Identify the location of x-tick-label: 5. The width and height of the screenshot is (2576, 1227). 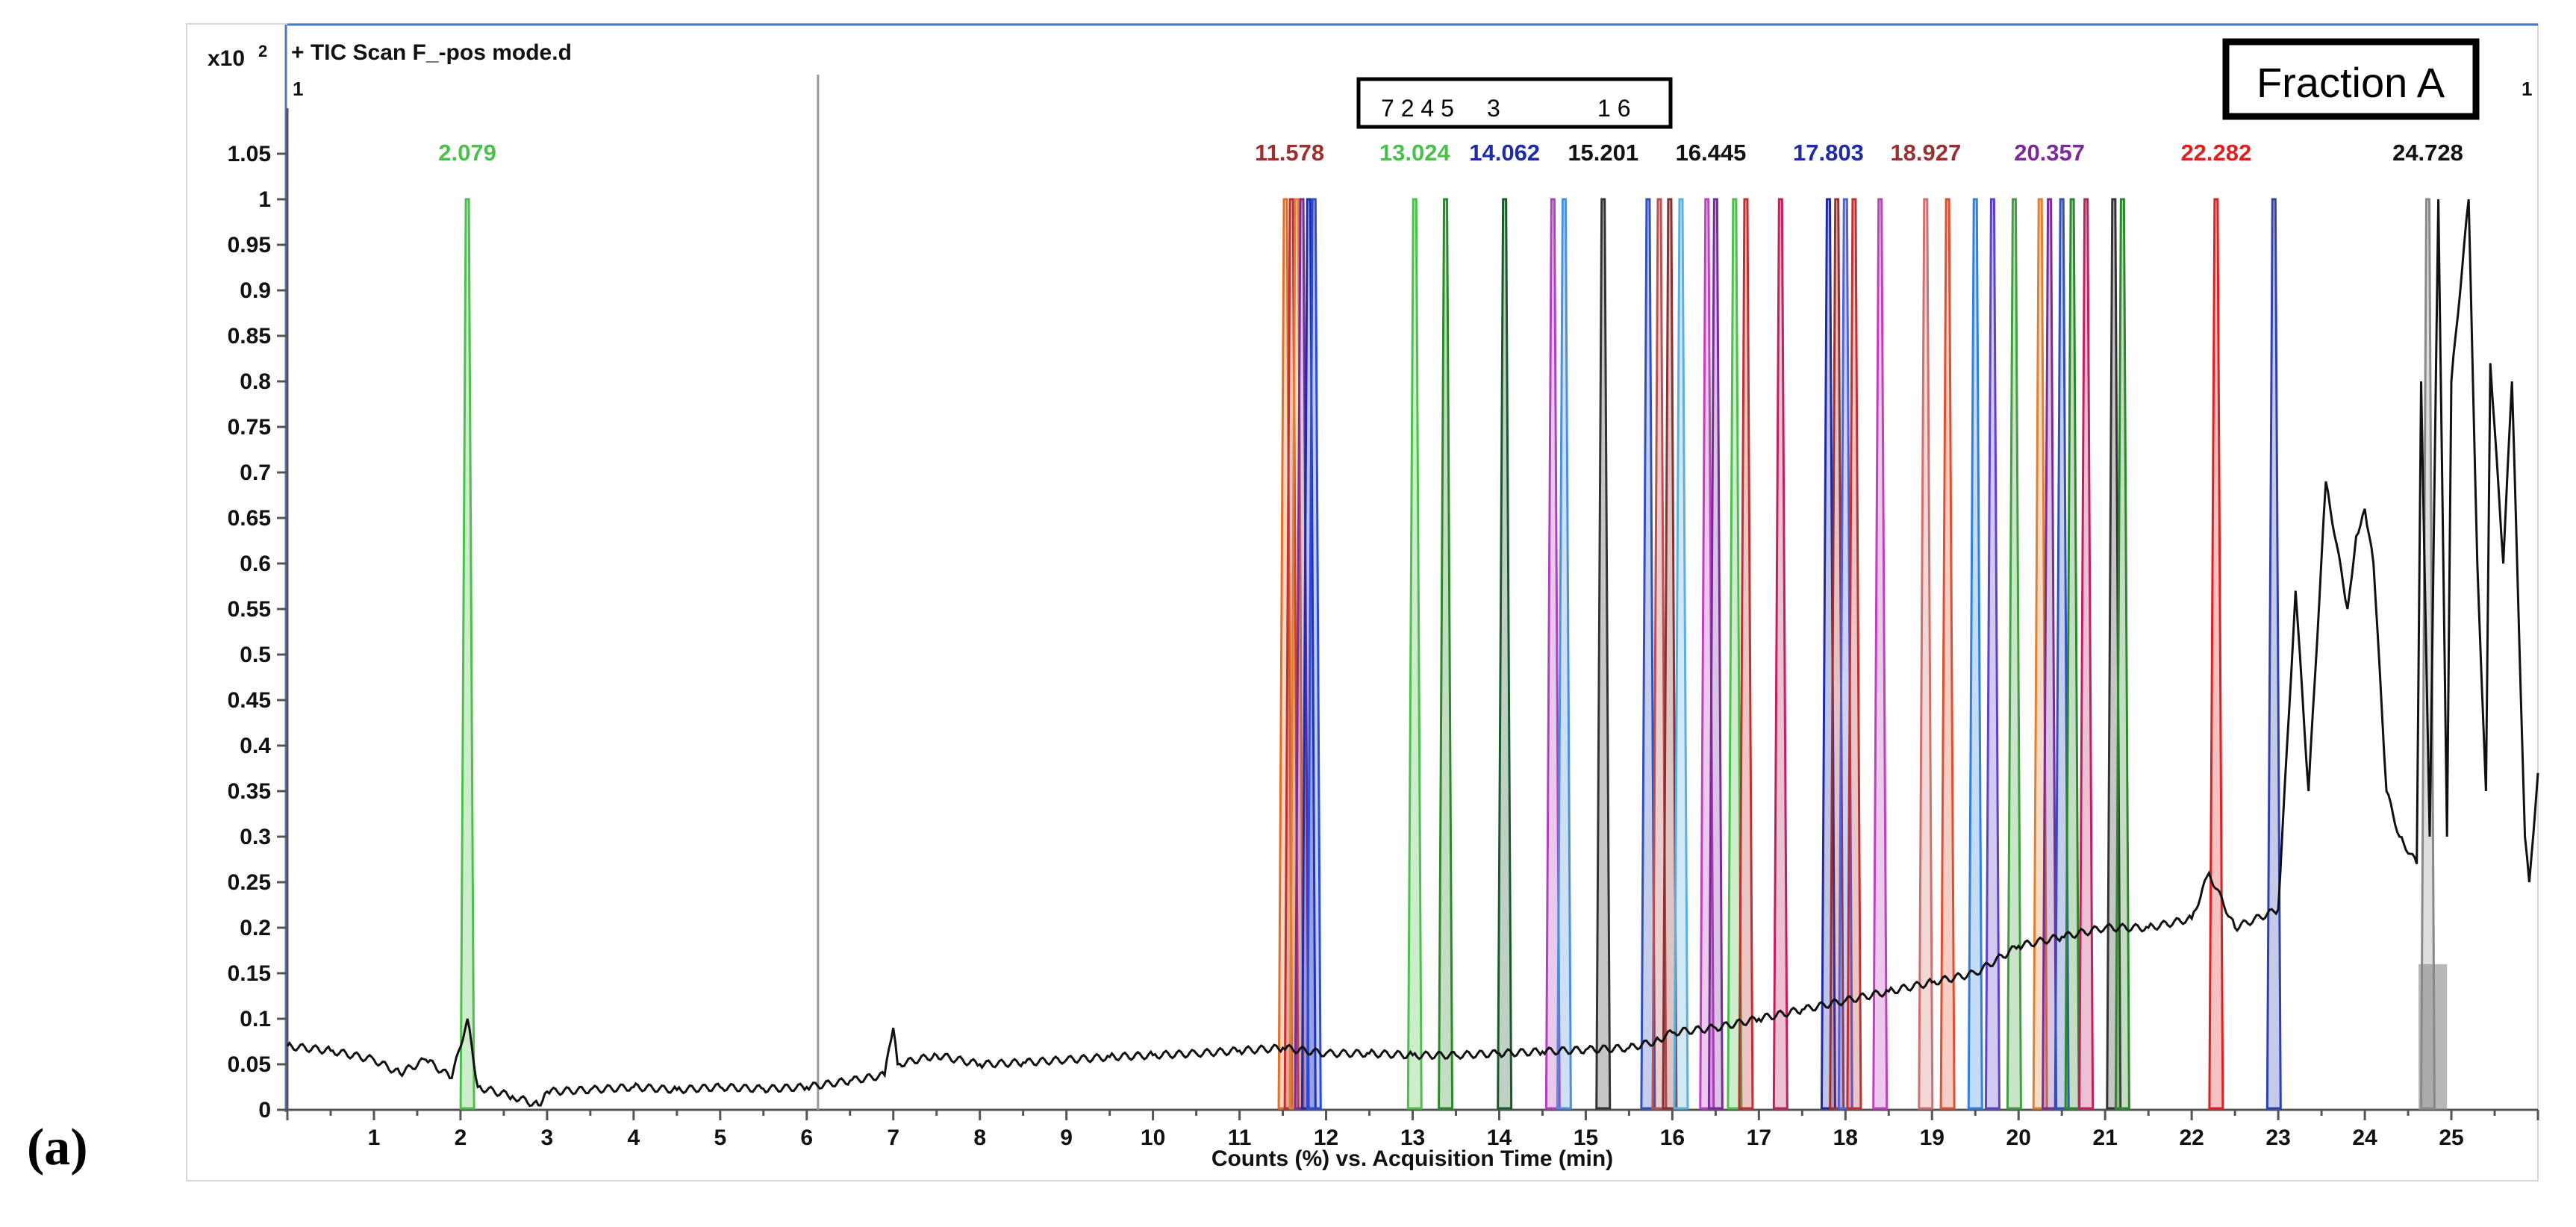
(720, 1137).